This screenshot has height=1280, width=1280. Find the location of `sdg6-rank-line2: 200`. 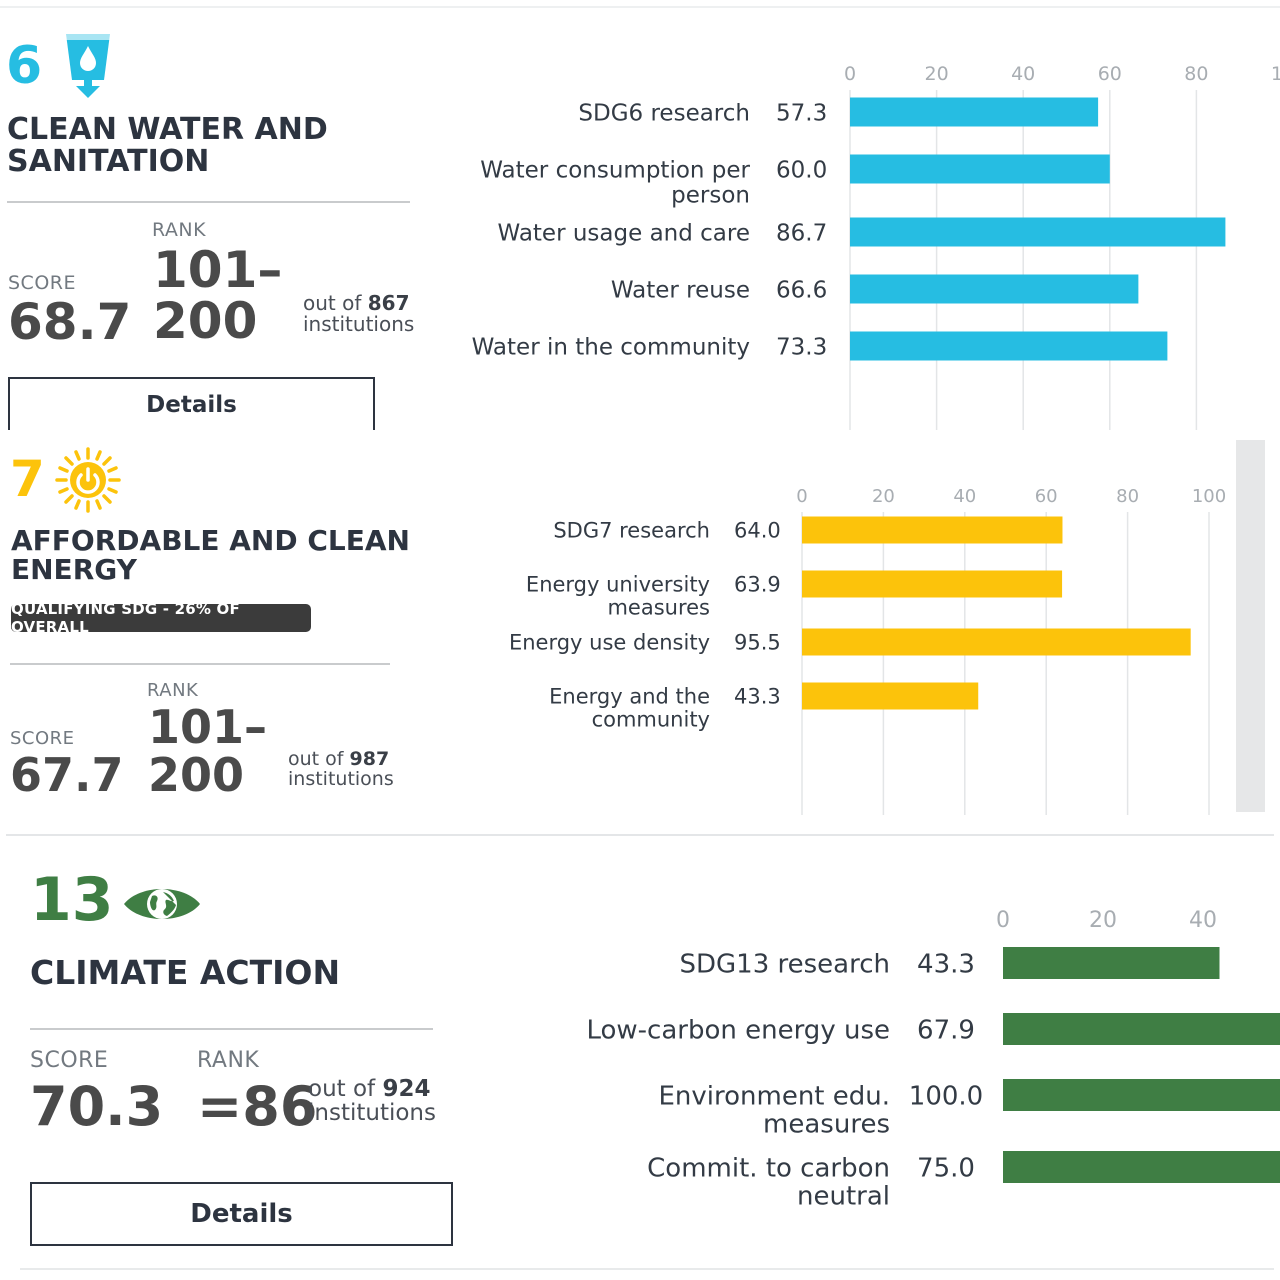

sdg6-rank-line2: 200 is located at coordinates (205, 321).